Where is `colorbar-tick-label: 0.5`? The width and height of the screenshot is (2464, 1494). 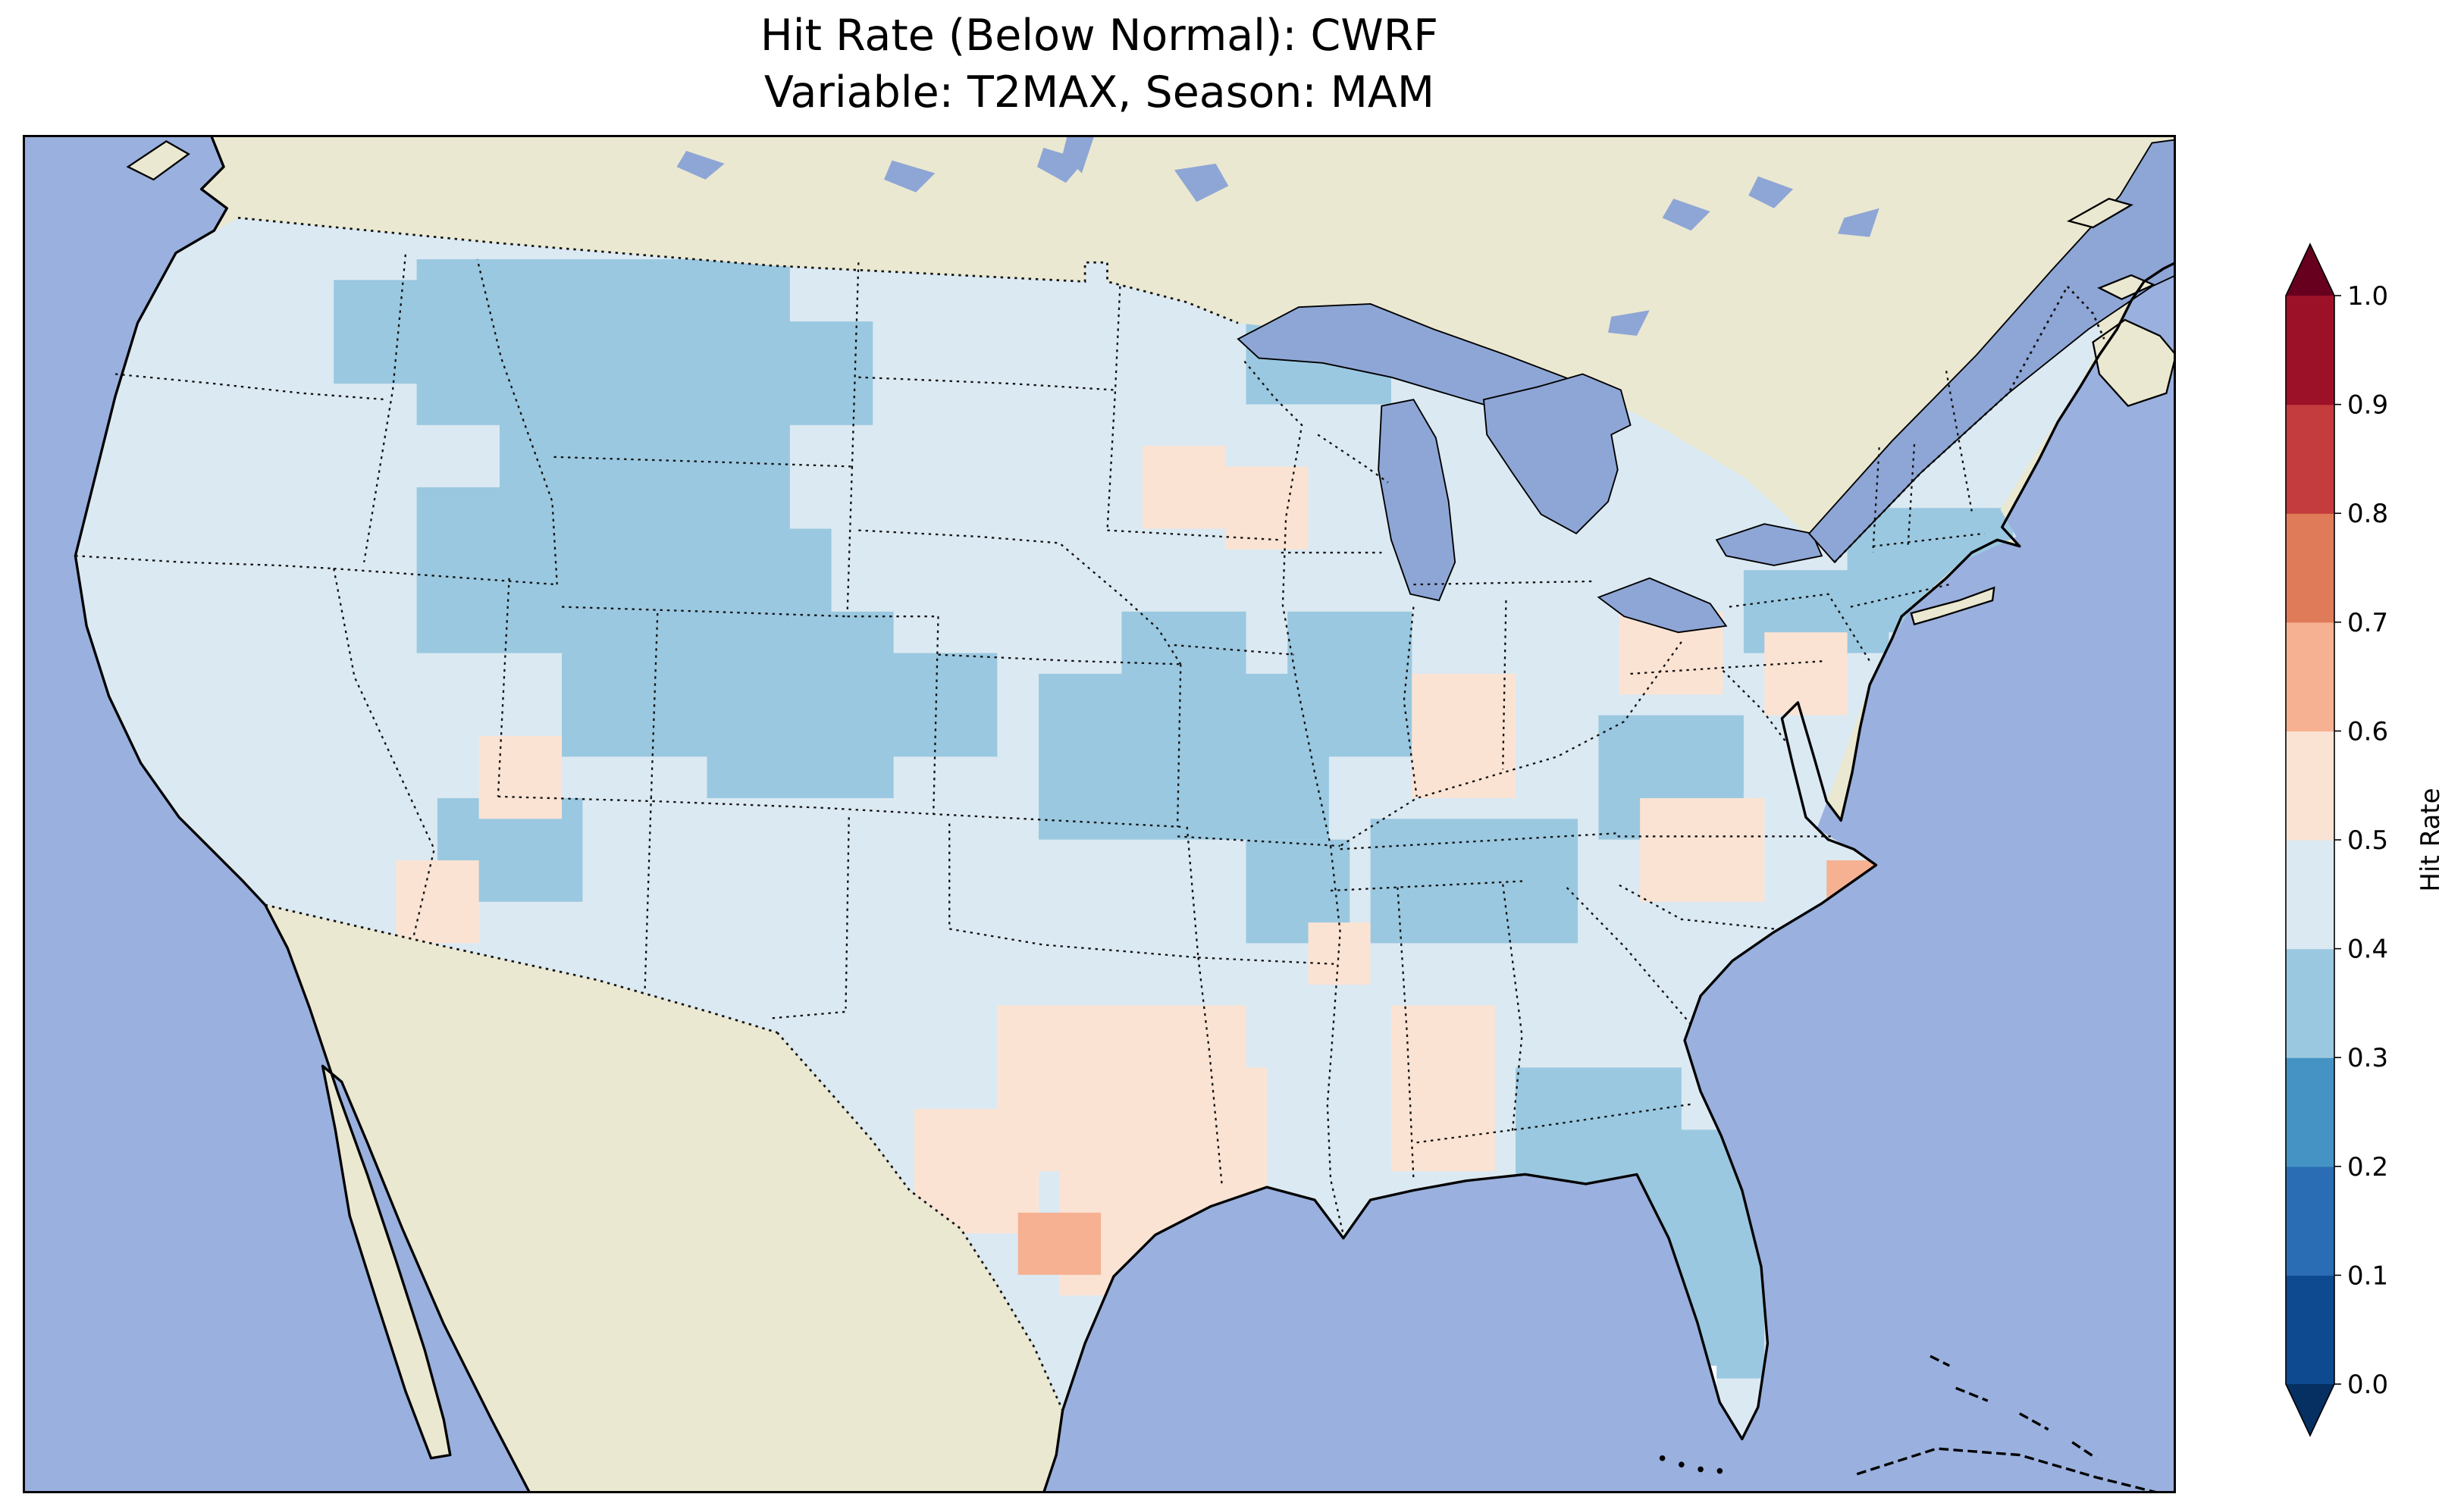
colorbar-tick-label: 0.5 is located at coordinates (2367, 840).